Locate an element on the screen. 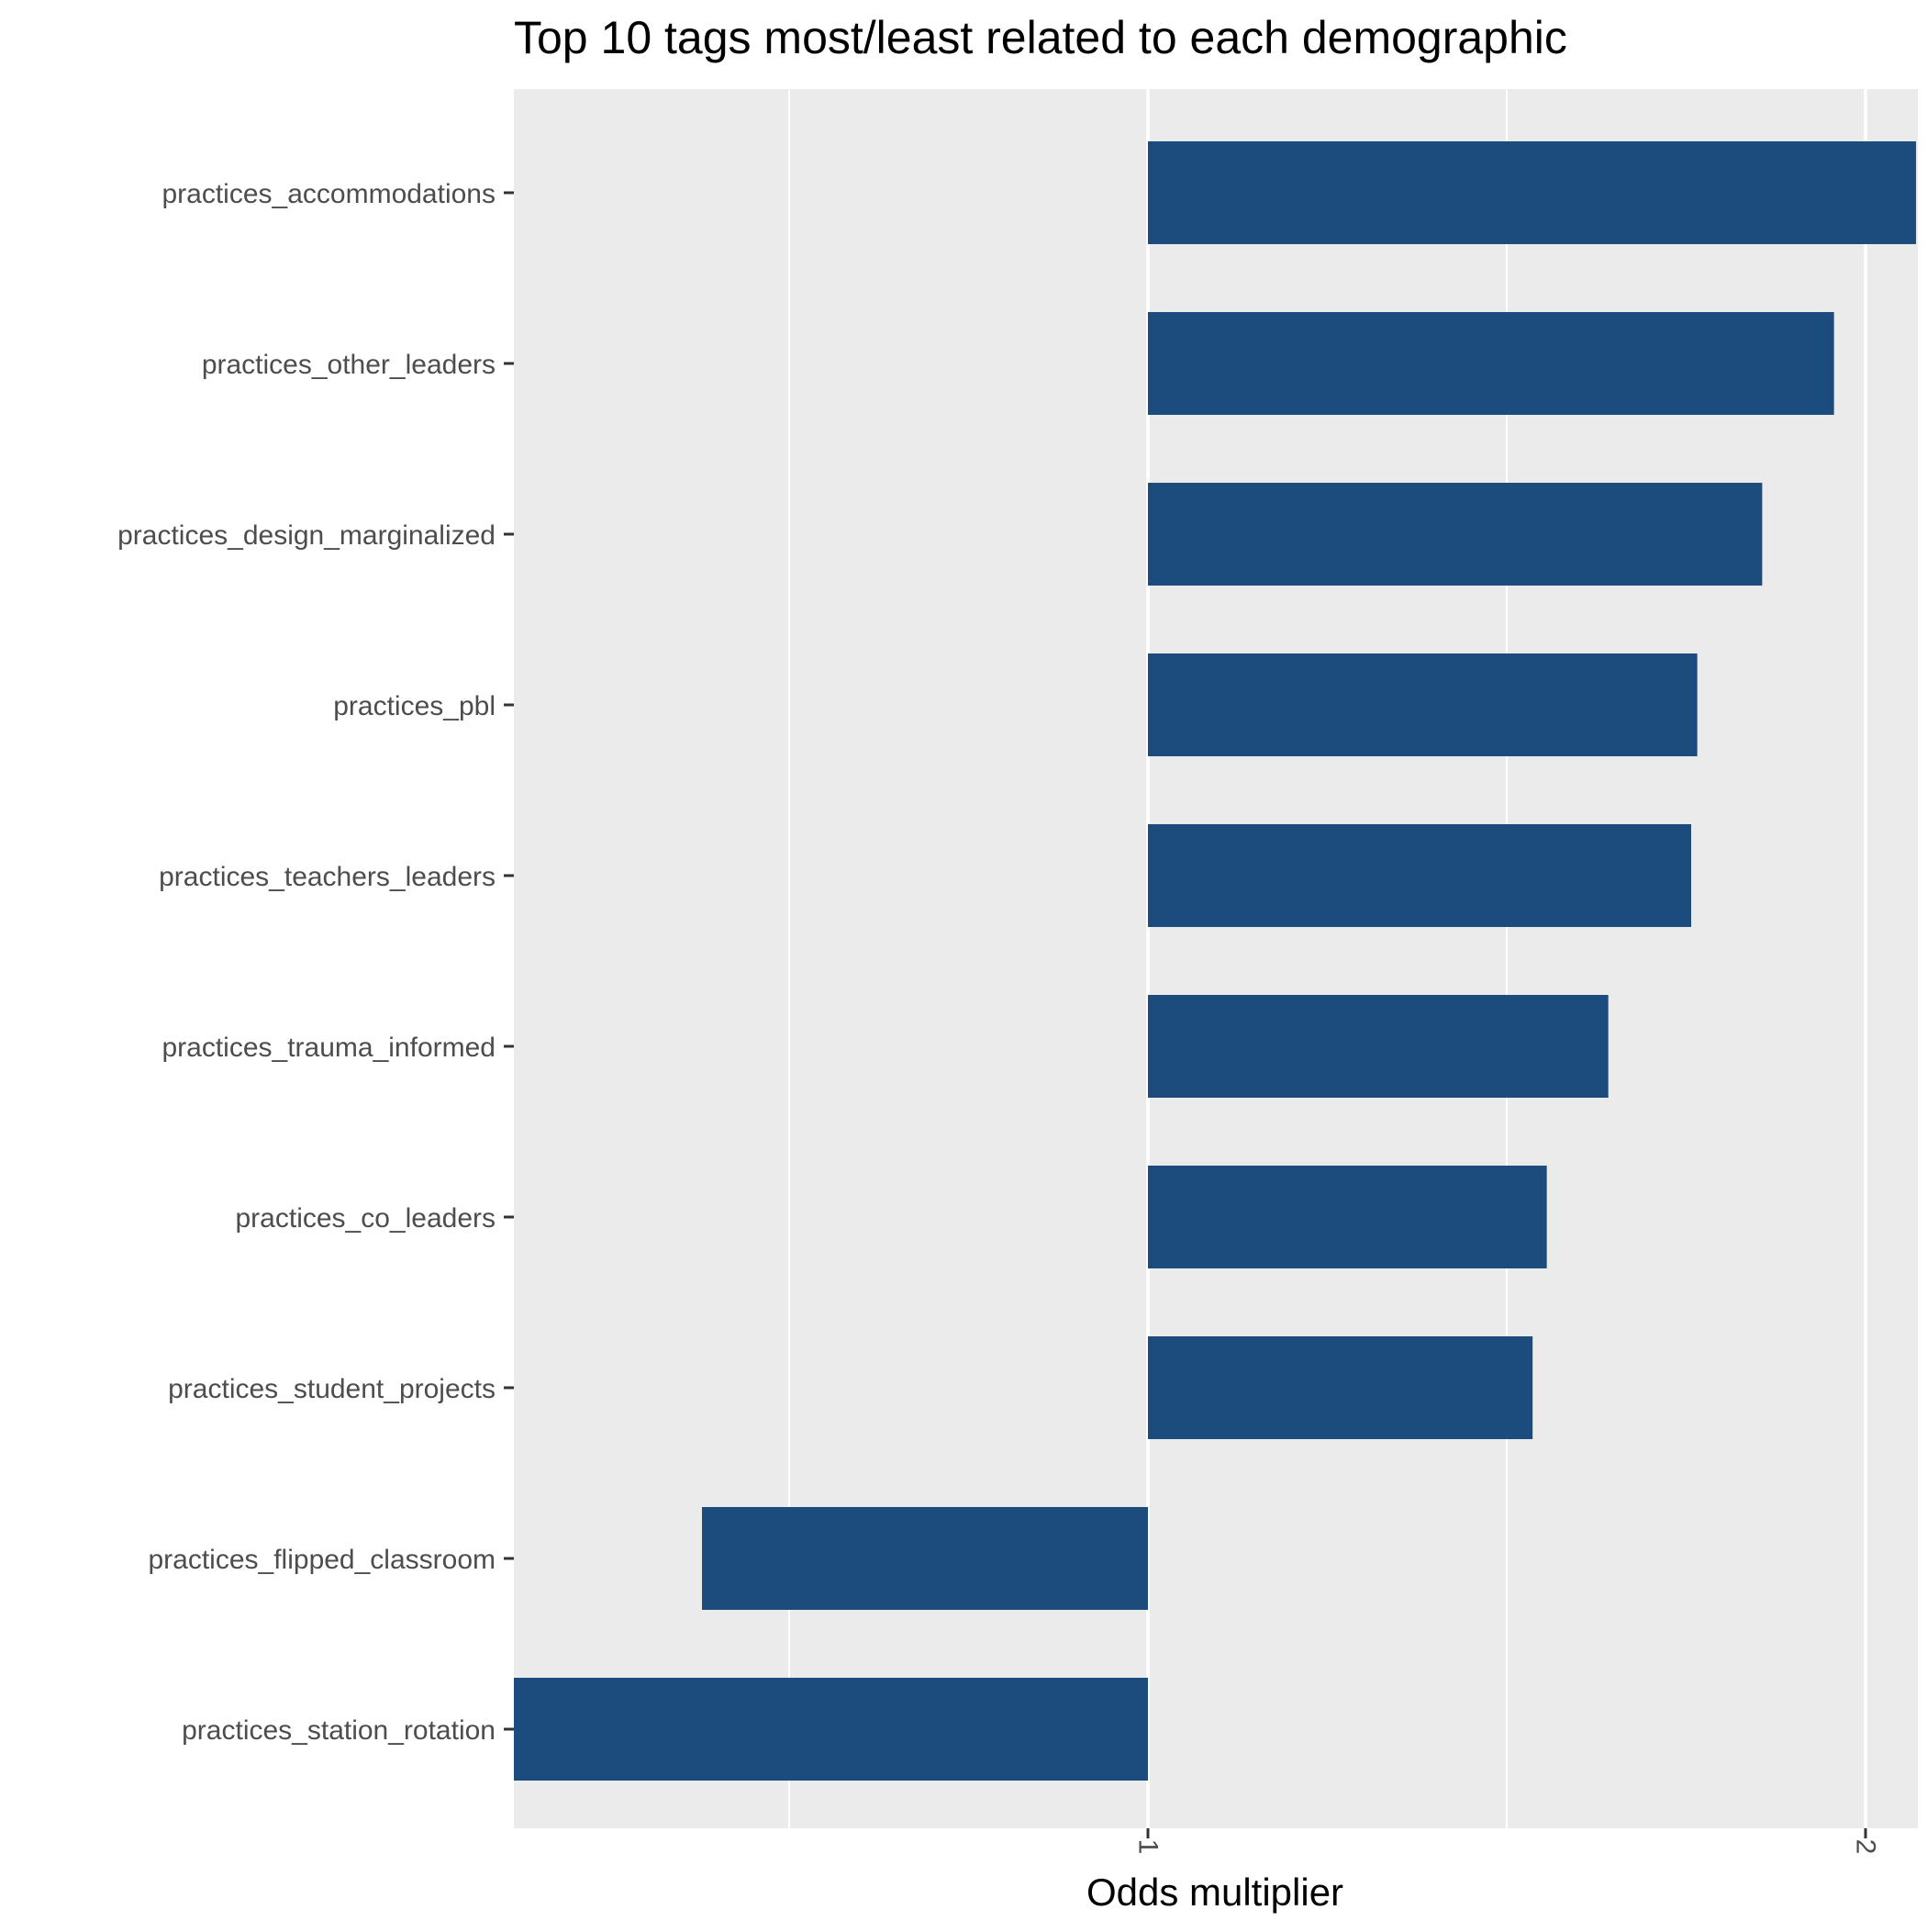  bar-practices-flipped-classroom is located at coordinates (924, 1558).